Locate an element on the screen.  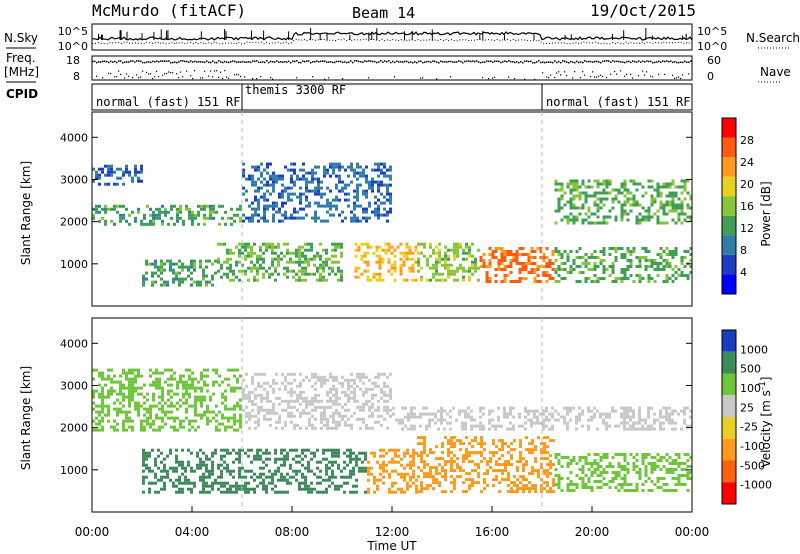
y-tick-label: 1000 is located at coordinates (74, 264).